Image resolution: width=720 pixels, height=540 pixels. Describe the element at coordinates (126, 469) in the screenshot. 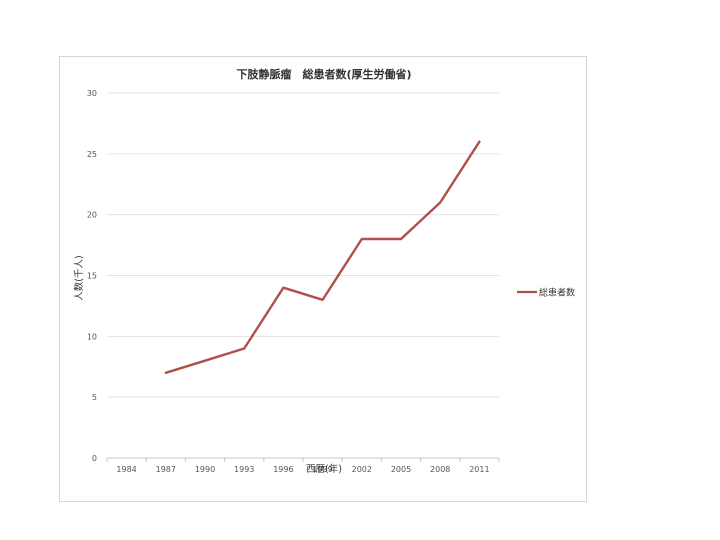

I see `x-tick-label: 1984` at that location.